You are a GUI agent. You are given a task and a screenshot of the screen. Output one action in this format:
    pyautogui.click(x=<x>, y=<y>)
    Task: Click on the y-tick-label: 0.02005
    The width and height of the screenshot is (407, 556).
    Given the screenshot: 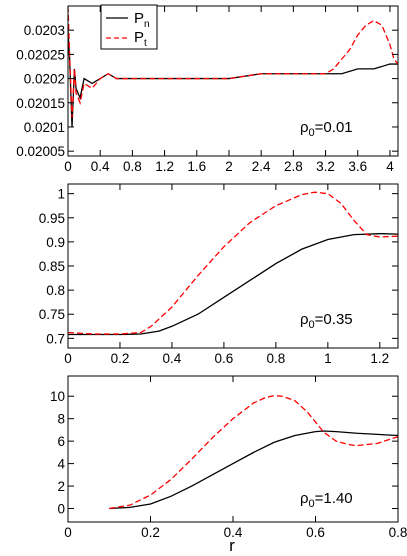 What is the action you would take?
    pyautogui.click(x=40, y=151)
    